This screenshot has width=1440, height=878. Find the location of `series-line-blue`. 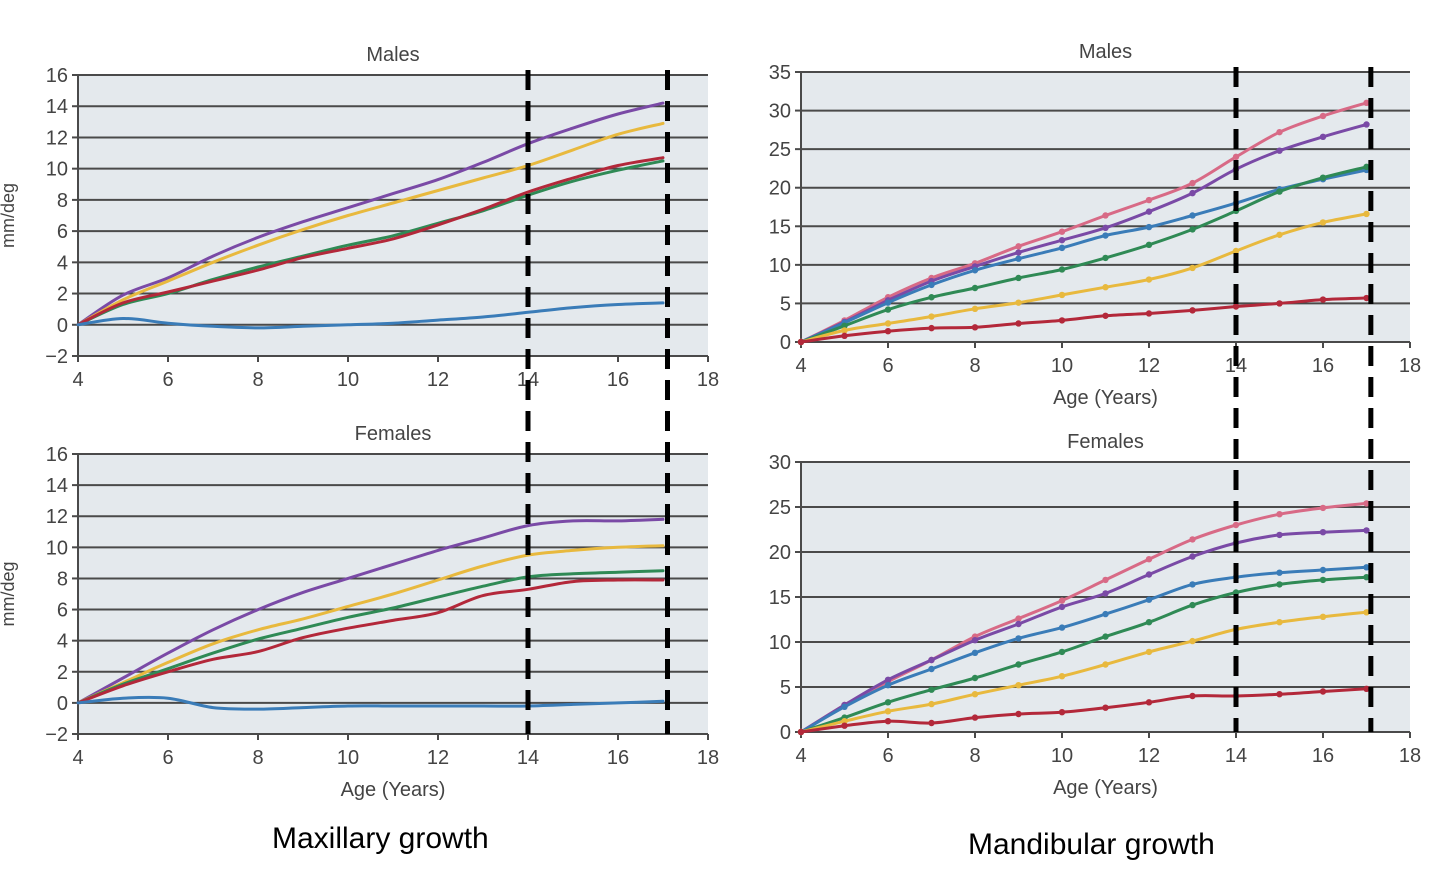

series-line-blue is located at coordinates (370, 315).